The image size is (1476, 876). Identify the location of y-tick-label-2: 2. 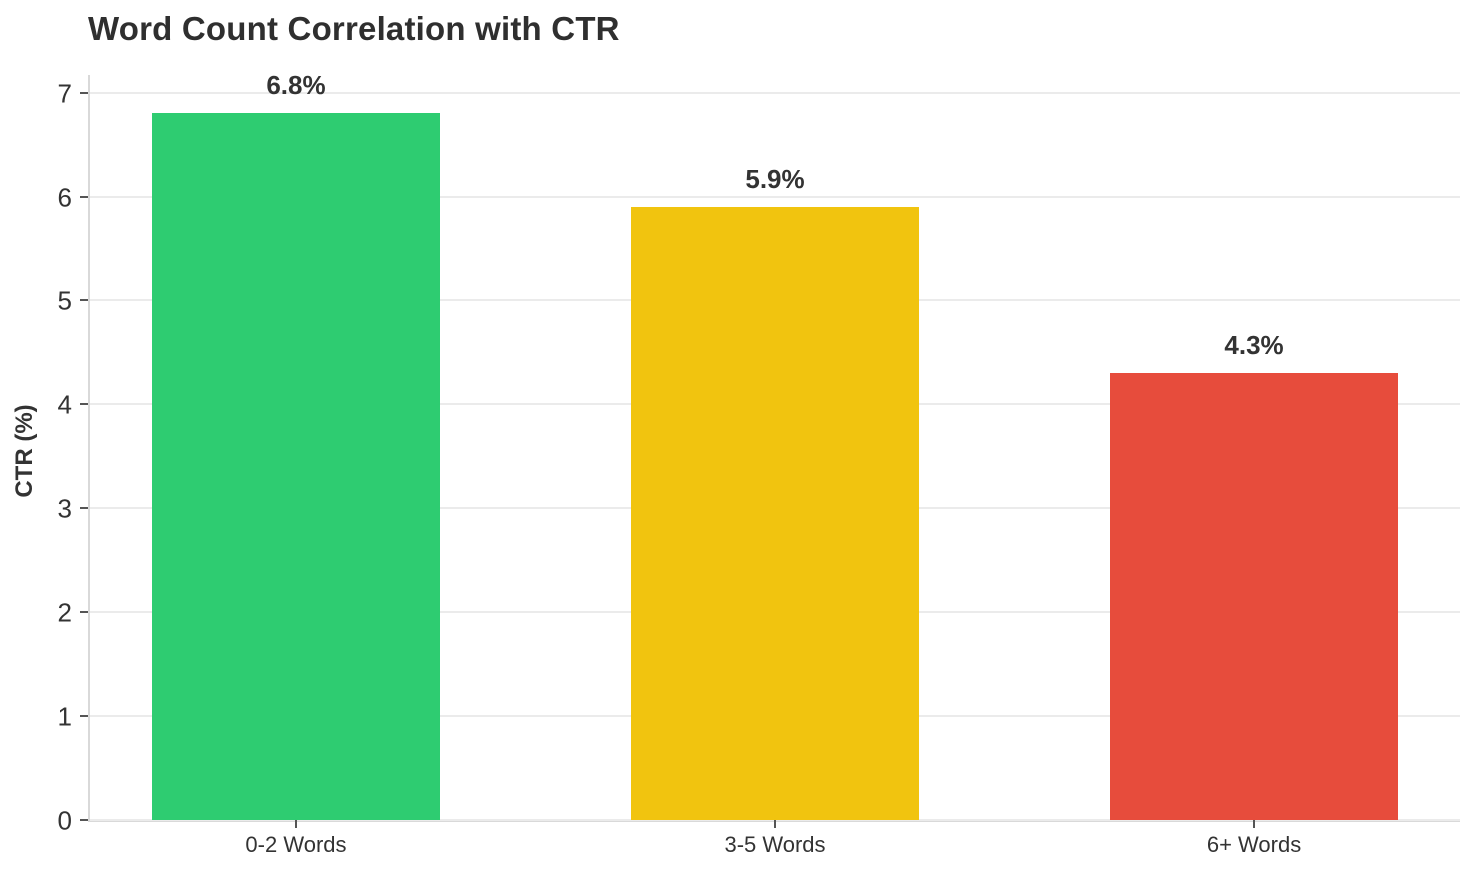
(64, 612).